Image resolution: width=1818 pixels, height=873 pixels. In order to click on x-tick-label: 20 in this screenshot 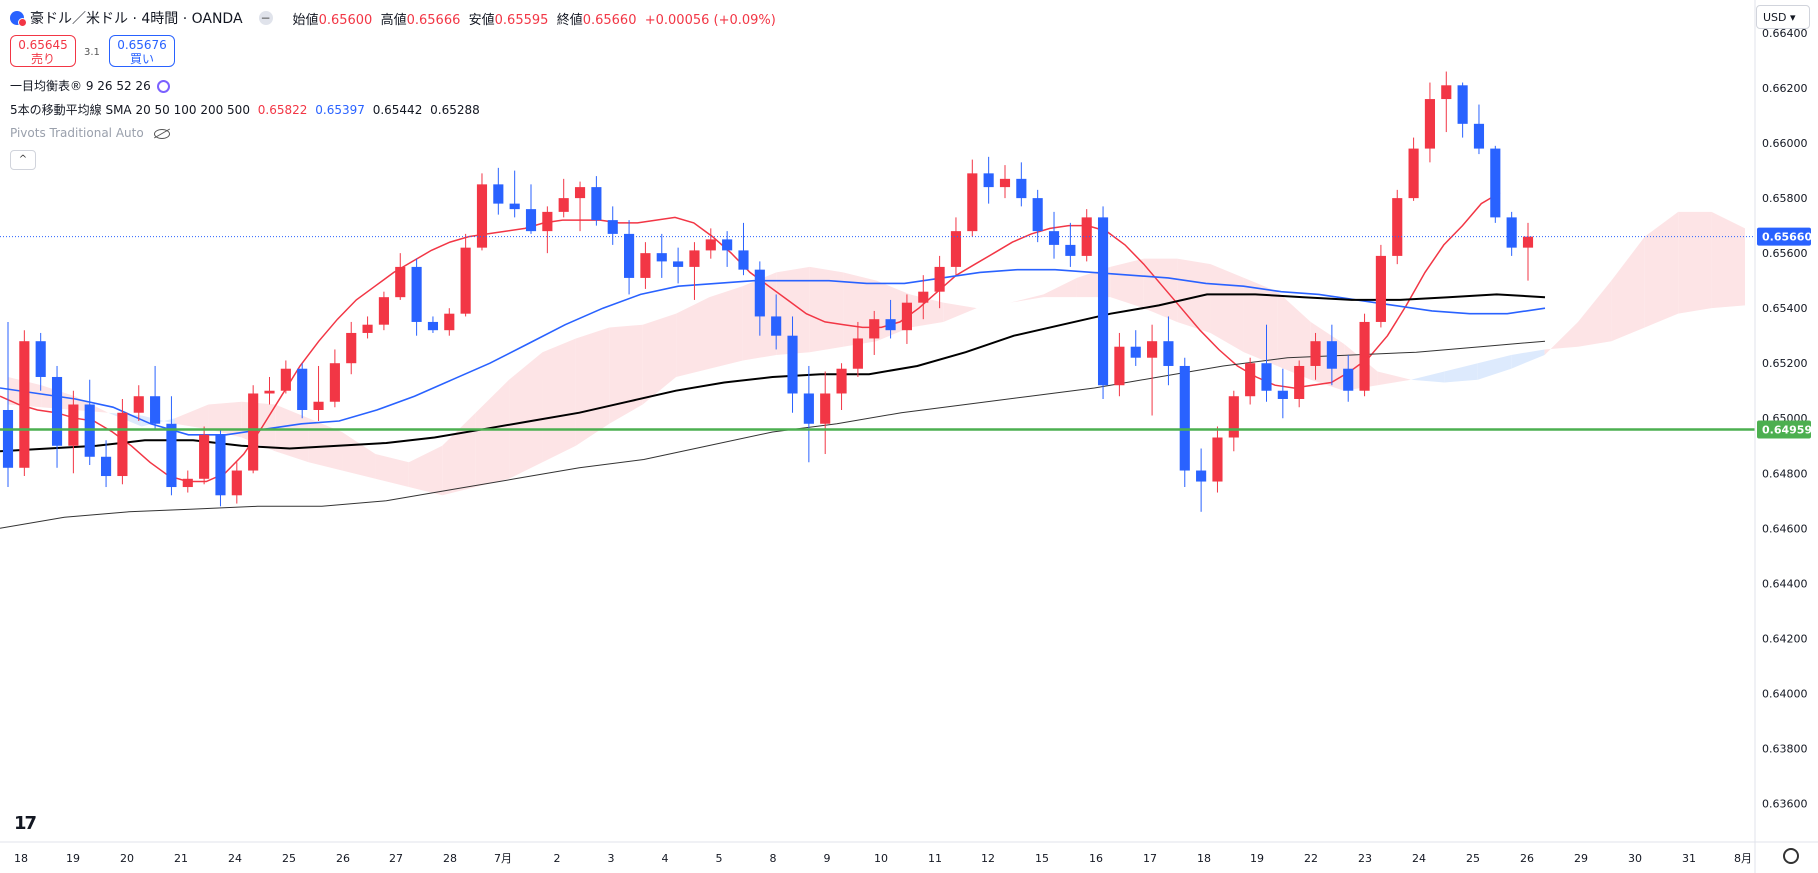, I will do `click(127, 858)`.